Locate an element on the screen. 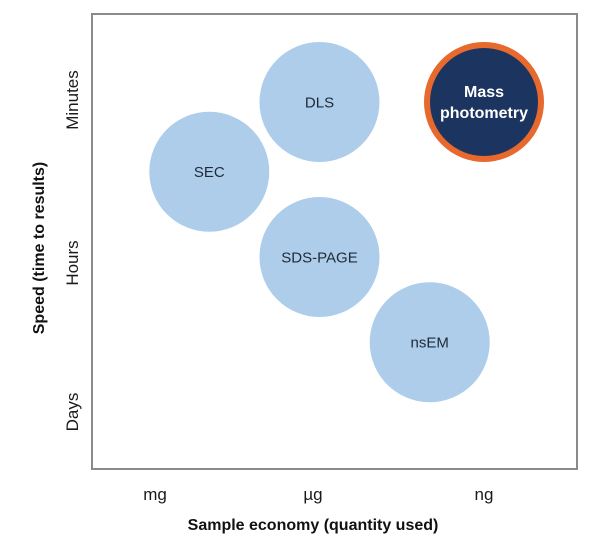 This screenshot has height=548, width=595. bubble-nsem is located at coordinates (429, 342).